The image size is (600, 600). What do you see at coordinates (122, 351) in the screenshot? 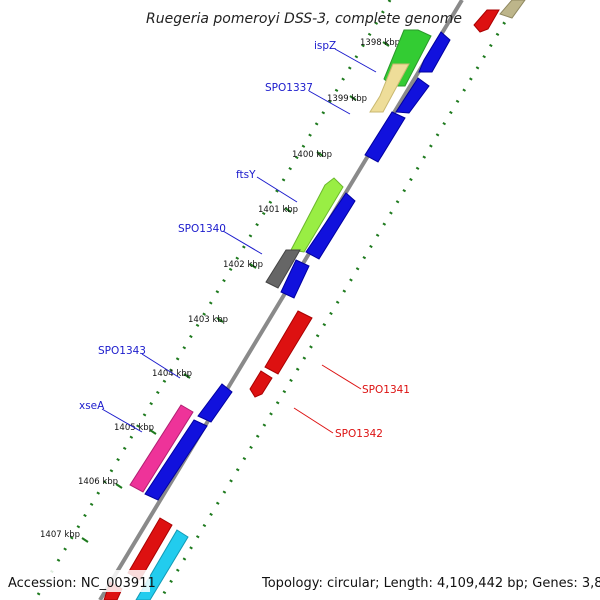
I see `label-spo1343: SPO1343` at bounding box center [122, 351].